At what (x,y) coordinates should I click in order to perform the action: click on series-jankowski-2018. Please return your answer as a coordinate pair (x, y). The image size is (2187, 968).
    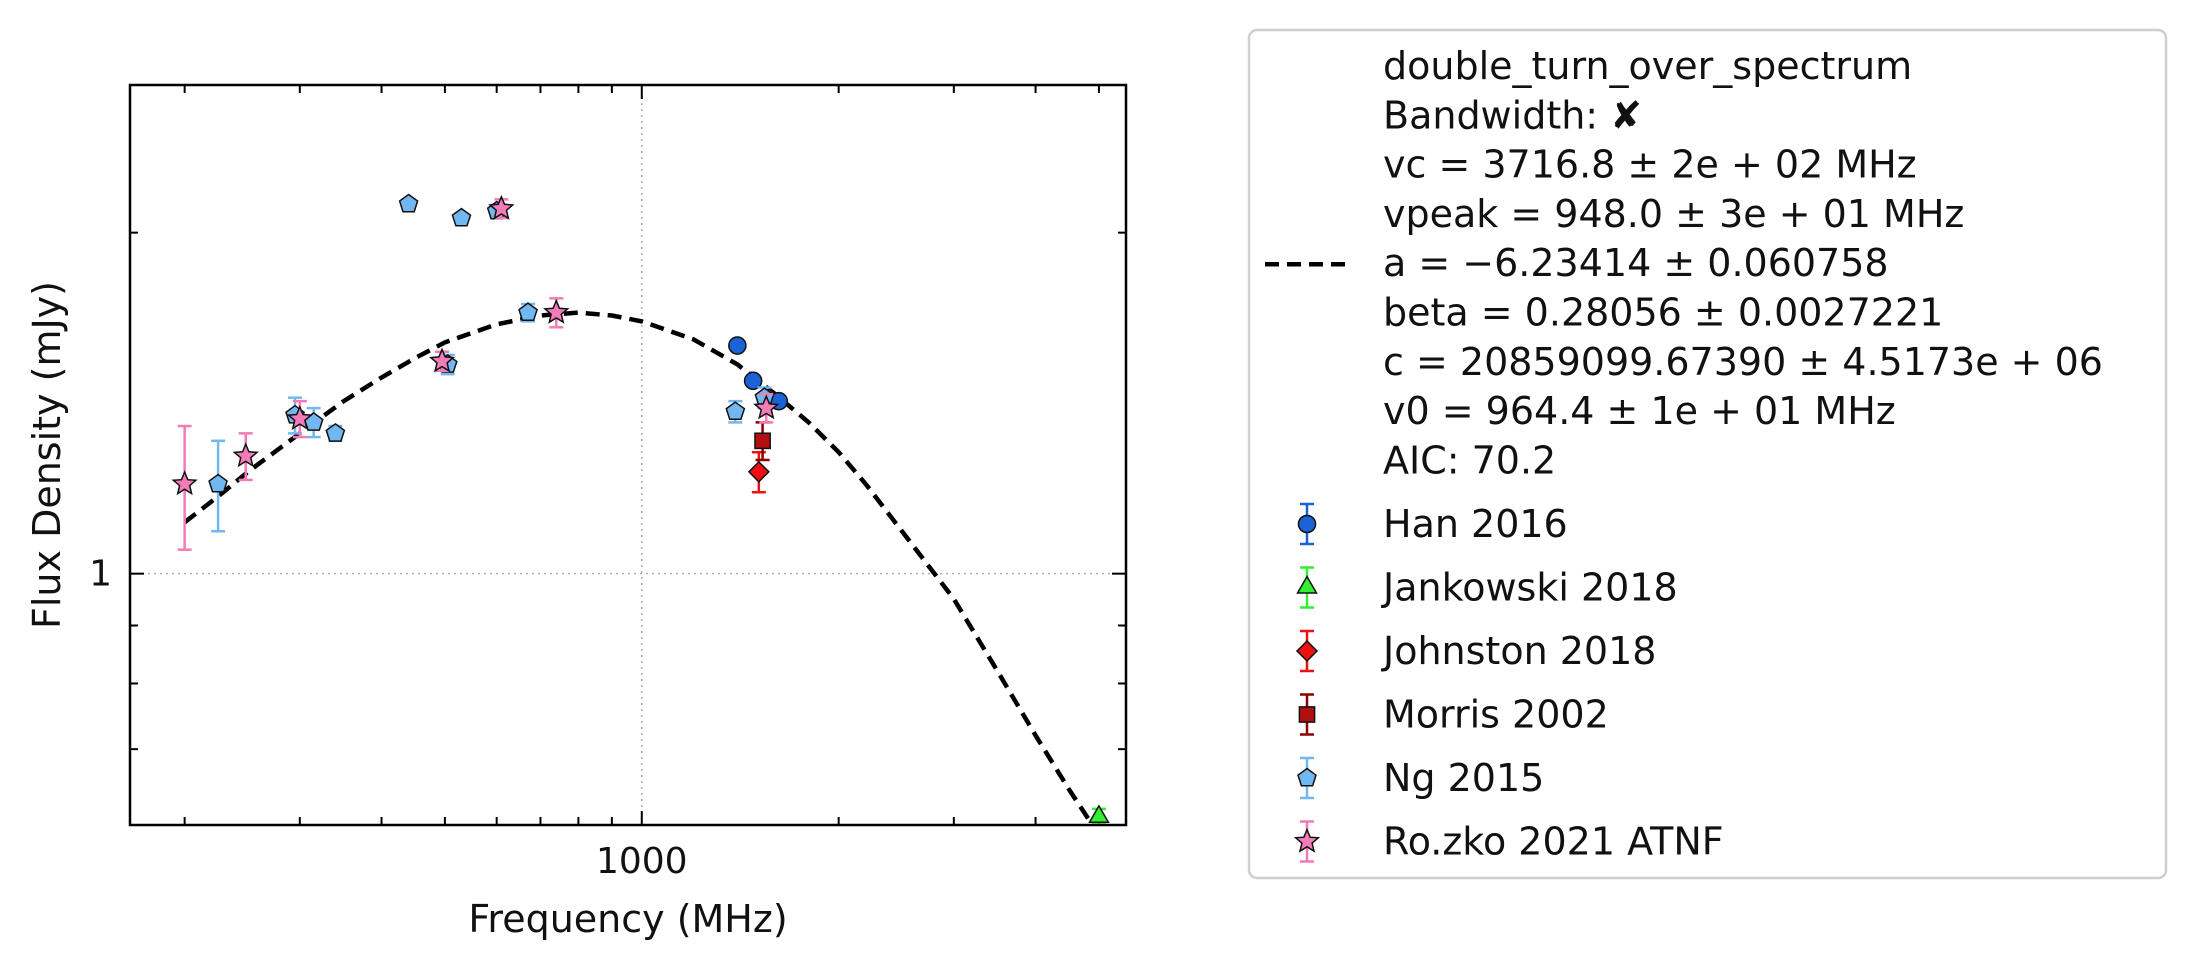
    Looking at the image, I should click on (1099, 815).